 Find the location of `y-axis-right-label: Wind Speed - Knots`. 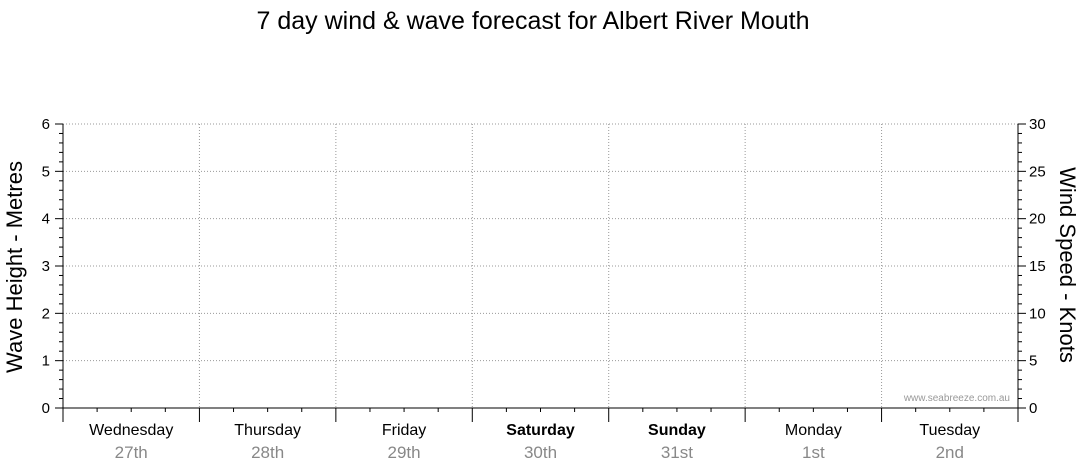

y-axis-right-label: Wind Speed - Knots is located at coordinates (1067, 265).